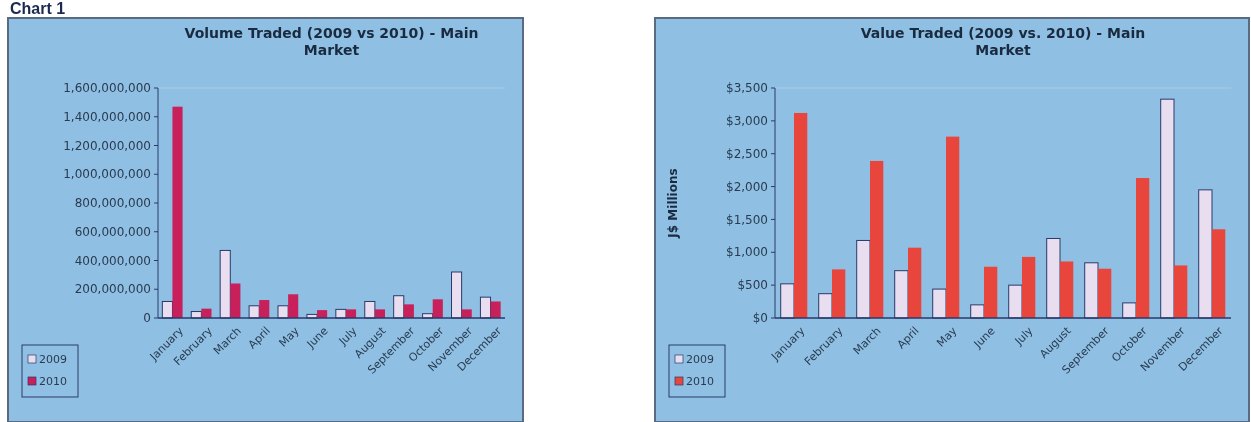 This screenshot has height=422, width=1251. Describe the element at coordinates (38, 8) in the screenshot. I see `caption: Chart 1` at that location.